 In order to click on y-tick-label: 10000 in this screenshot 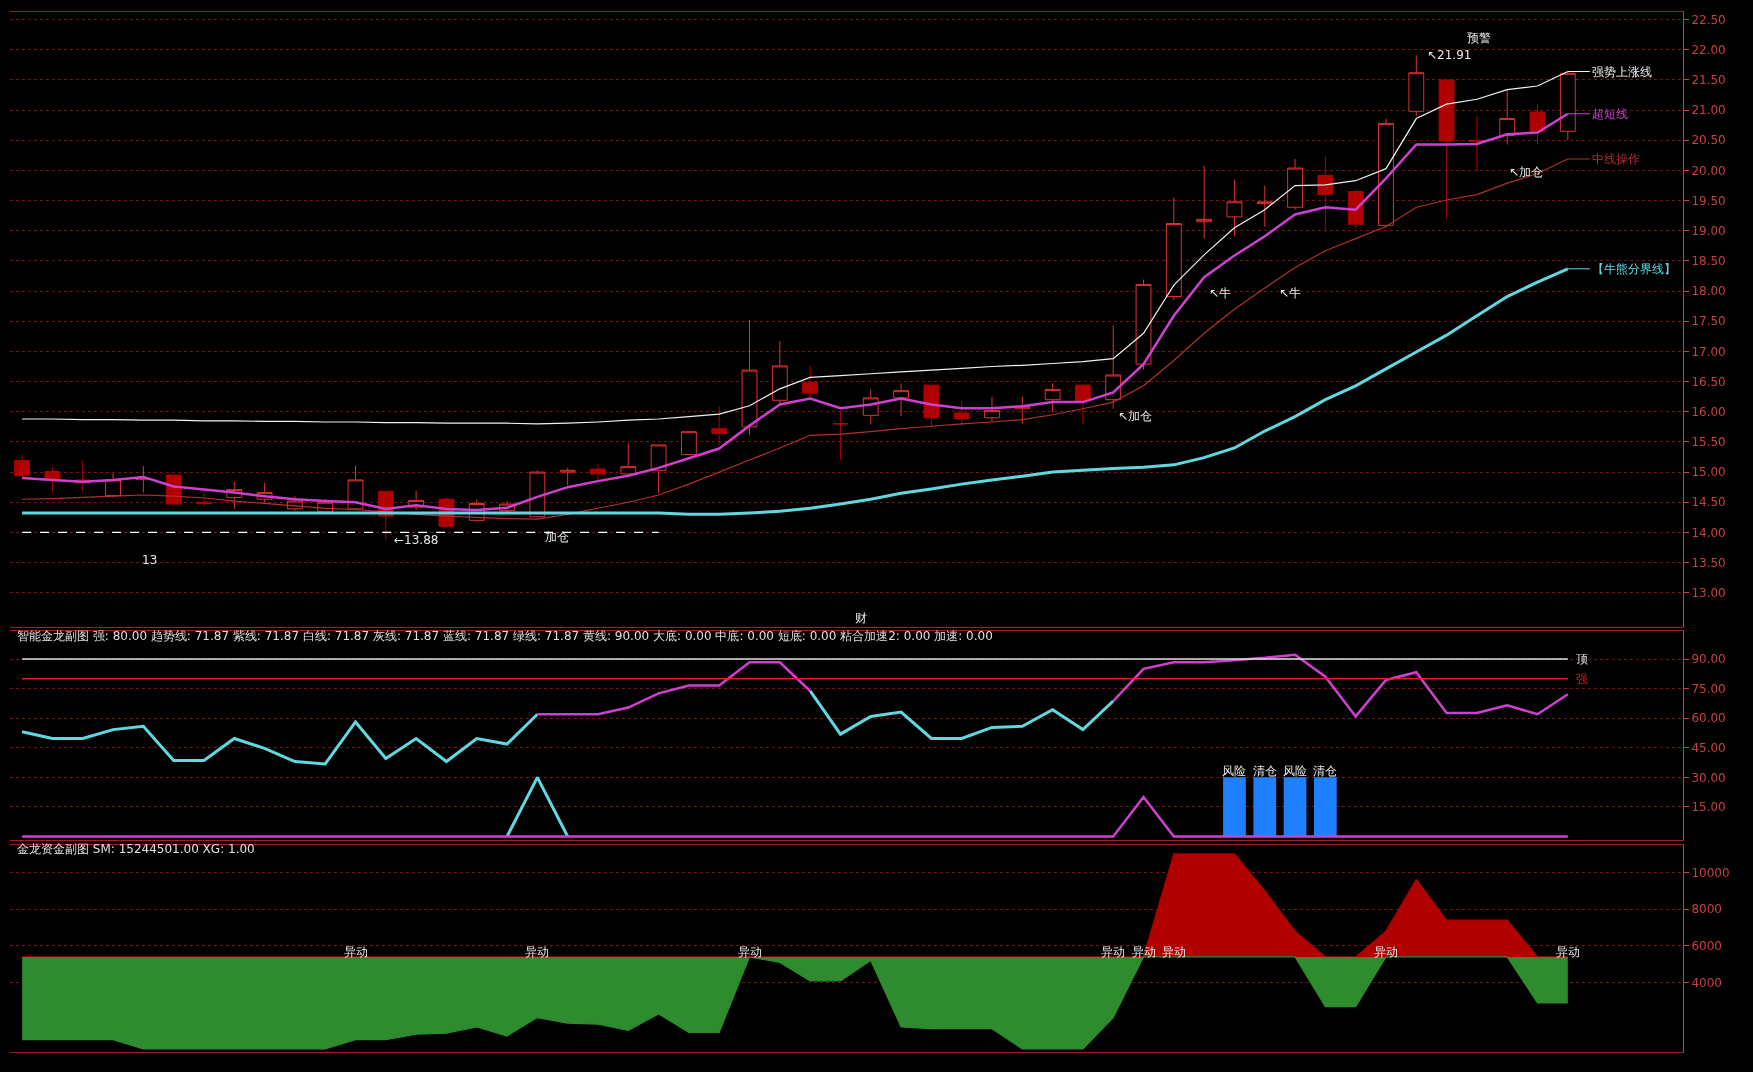, I will do `click(1710, 872)`.